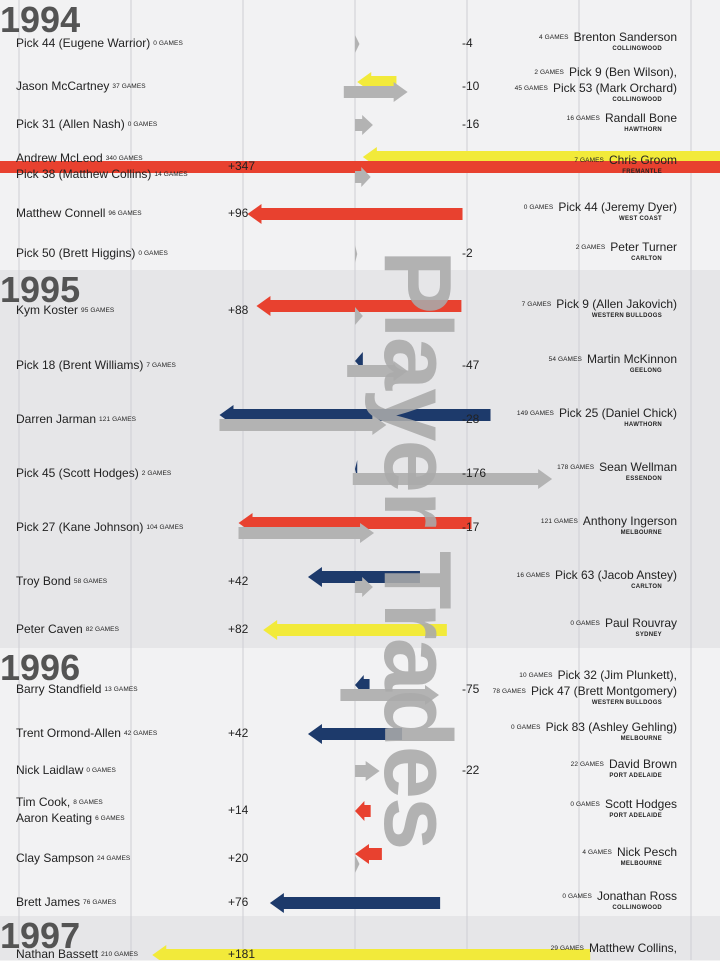 The image size is (720, 961). I want to click on games-count: 340 GAMES, so click(124, 159).